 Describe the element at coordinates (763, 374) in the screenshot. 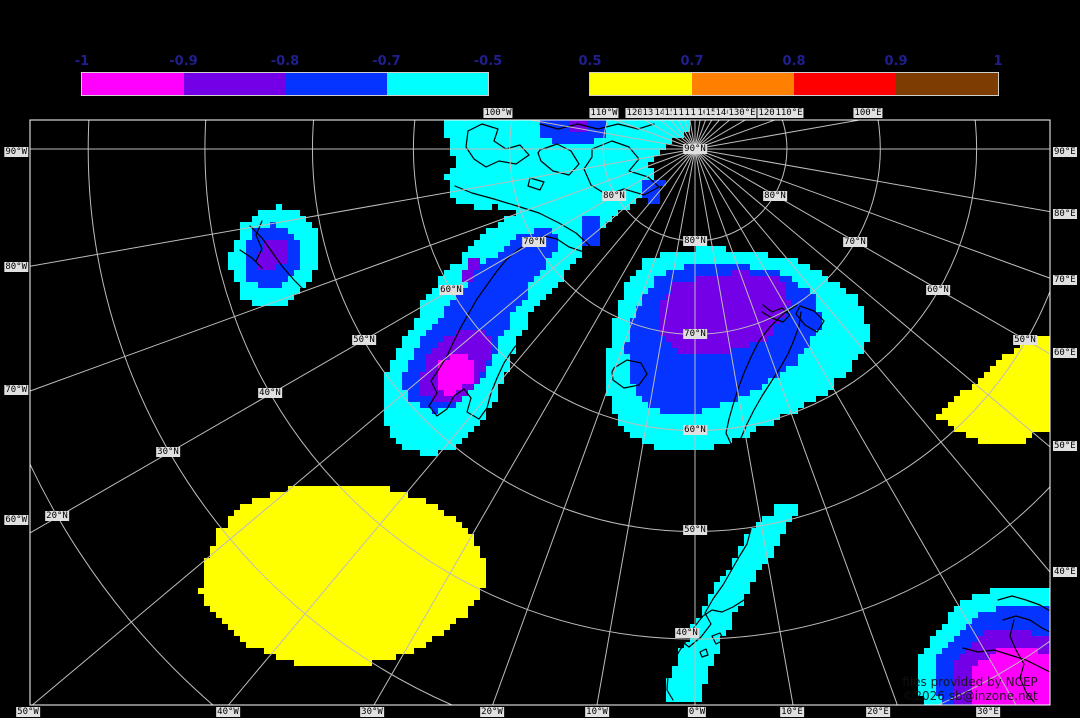

I see `coastline-norway-coast` at that location.